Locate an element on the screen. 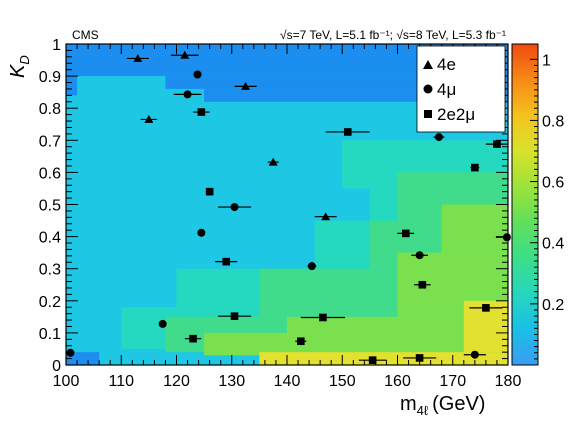 Image resolution: width=581 pixels, height=424 pixels. x-tick-label: 100 is located at coordinates (66, 381).